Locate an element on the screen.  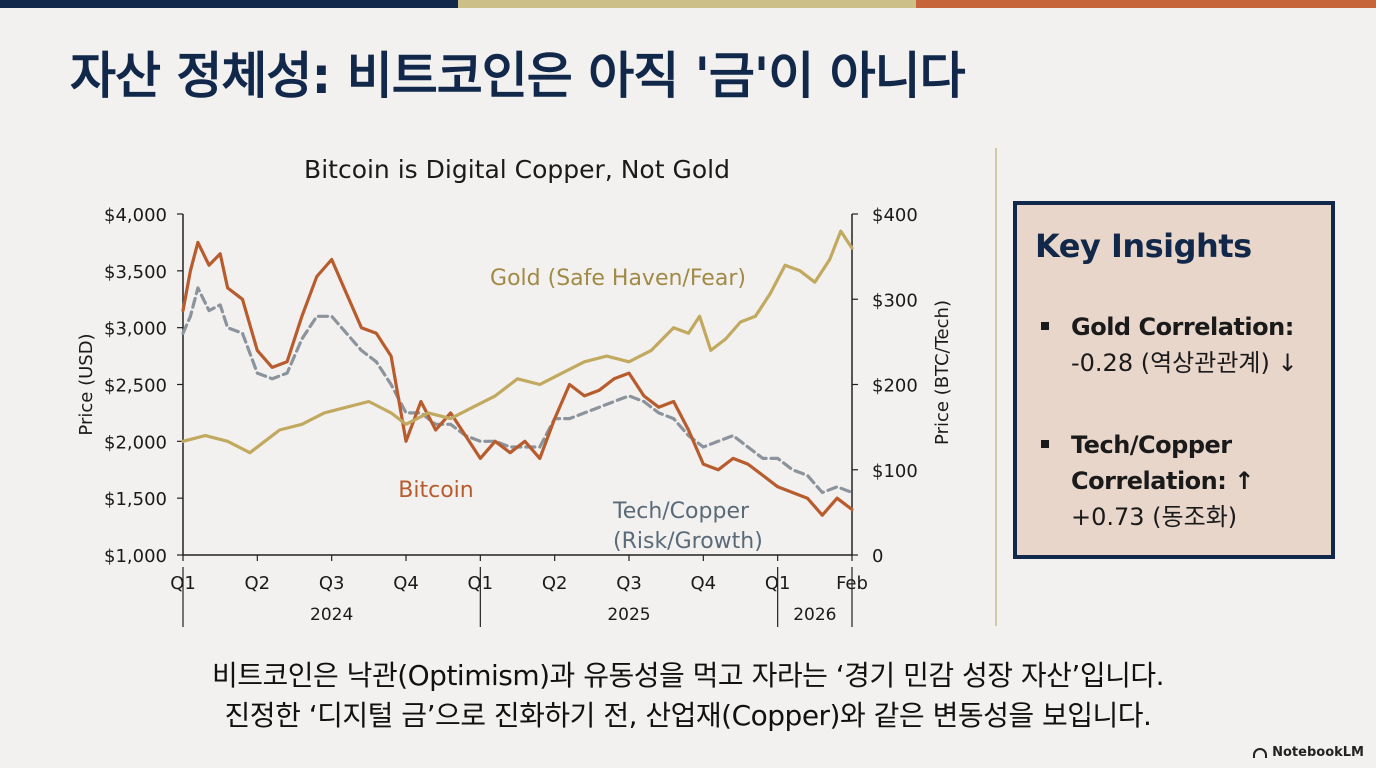
insight-label: Gold Correlation: is located at coordinates (1182, 327).